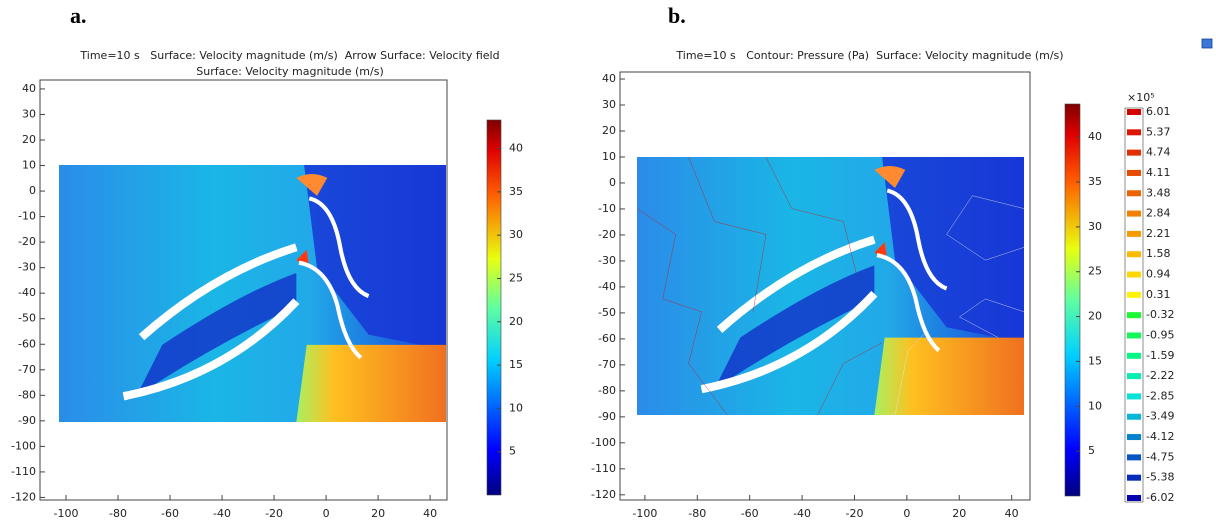 This screenshot has height=526, width=1216. Describe the element at coordinates (1095, 271) in the screenshot. I see `colorbar-tick-label: 25` at that location.